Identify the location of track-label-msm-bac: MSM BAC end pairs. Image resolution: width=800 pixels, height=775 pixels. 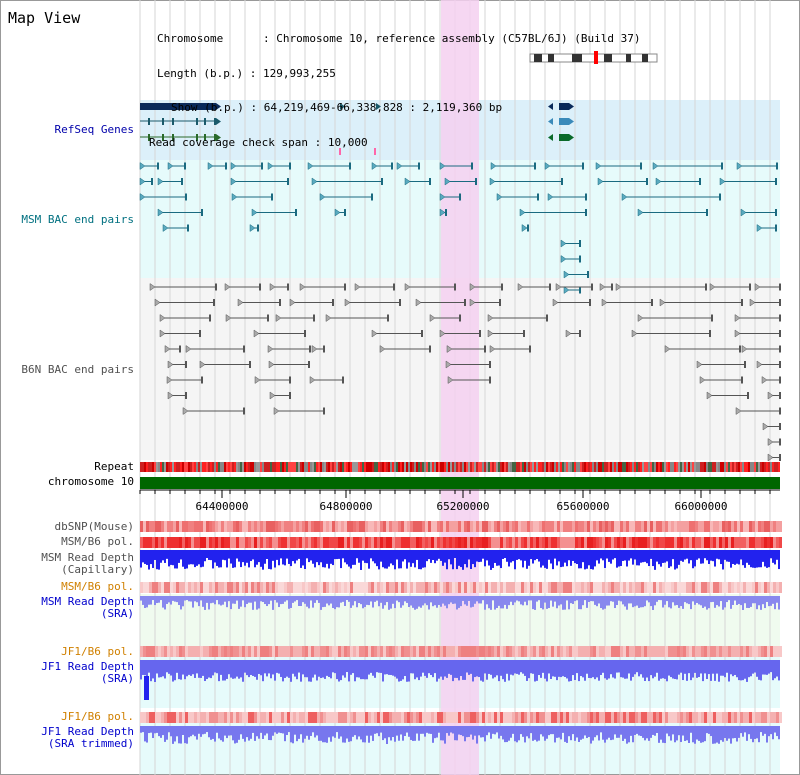
(77, 219).